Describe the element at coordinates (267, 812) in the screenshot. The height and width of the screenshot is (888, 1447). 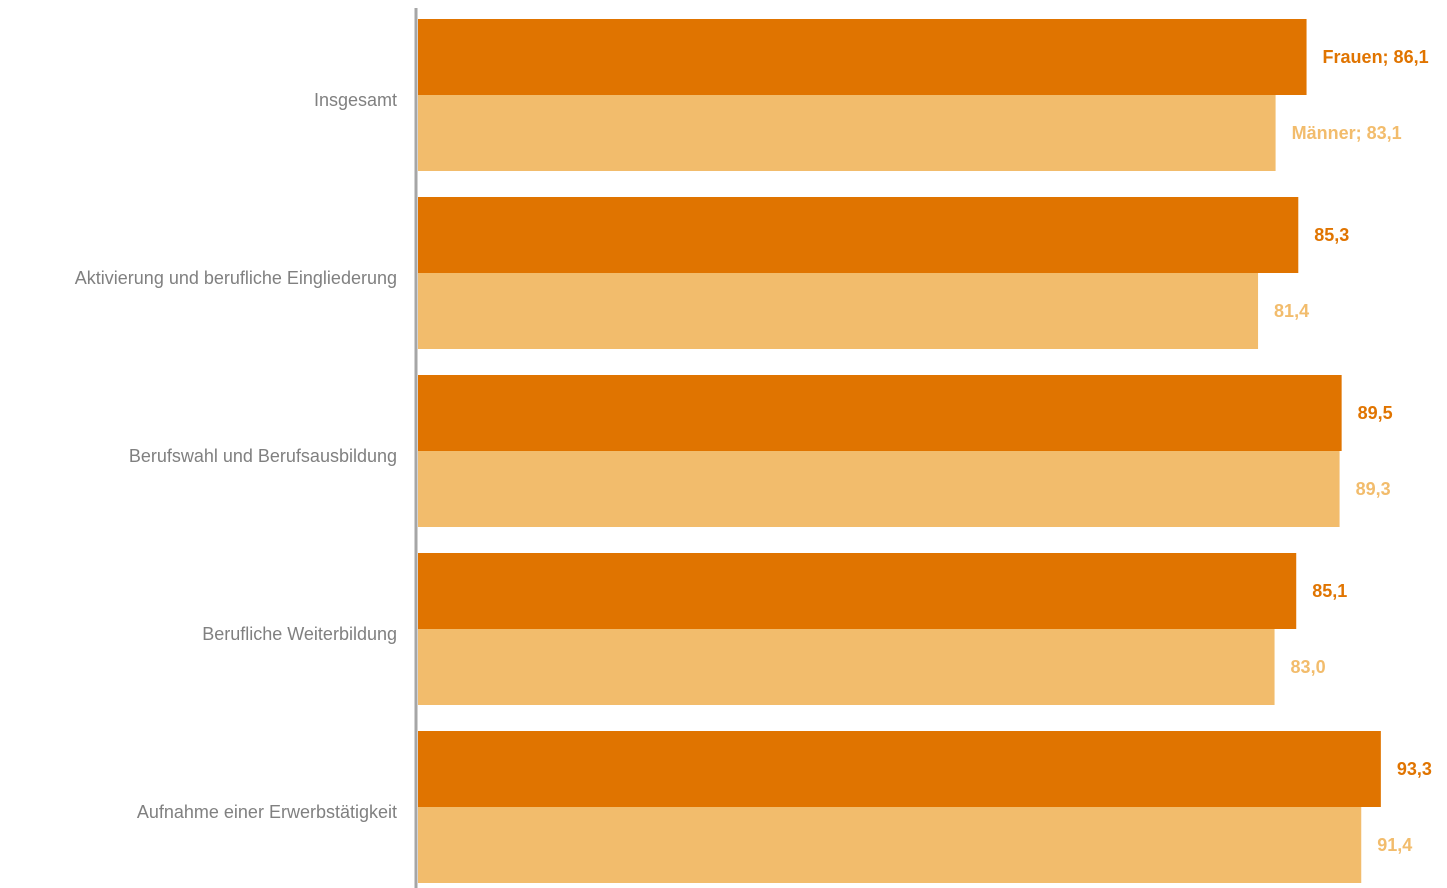
I see `category-label-aufnahme-einer-erwerbstaetigkeit: Aufnahme einer Erwerbstätigkeit` at that location.